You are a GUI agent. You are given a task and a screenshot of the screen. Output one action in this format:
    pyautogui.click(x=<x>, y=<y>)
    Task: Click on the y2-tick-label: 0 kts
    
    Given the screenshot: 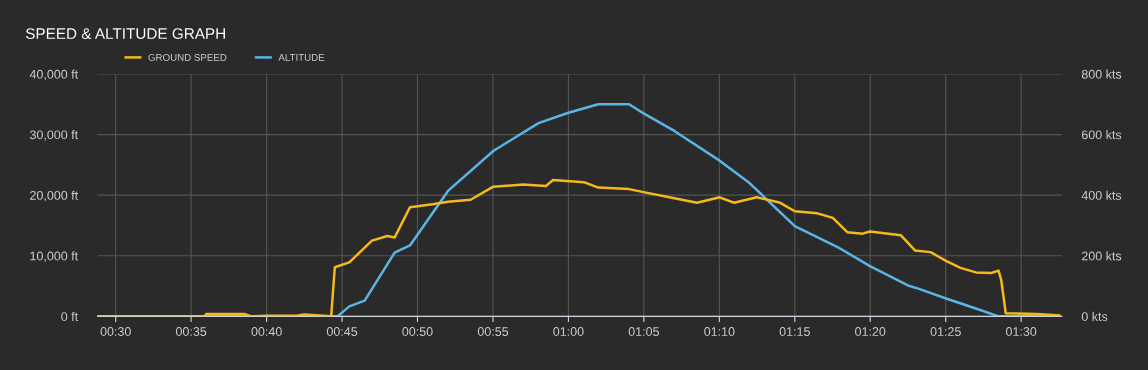 What is the action you would take?
    pyautogui.click(x=1094, y=316)
    